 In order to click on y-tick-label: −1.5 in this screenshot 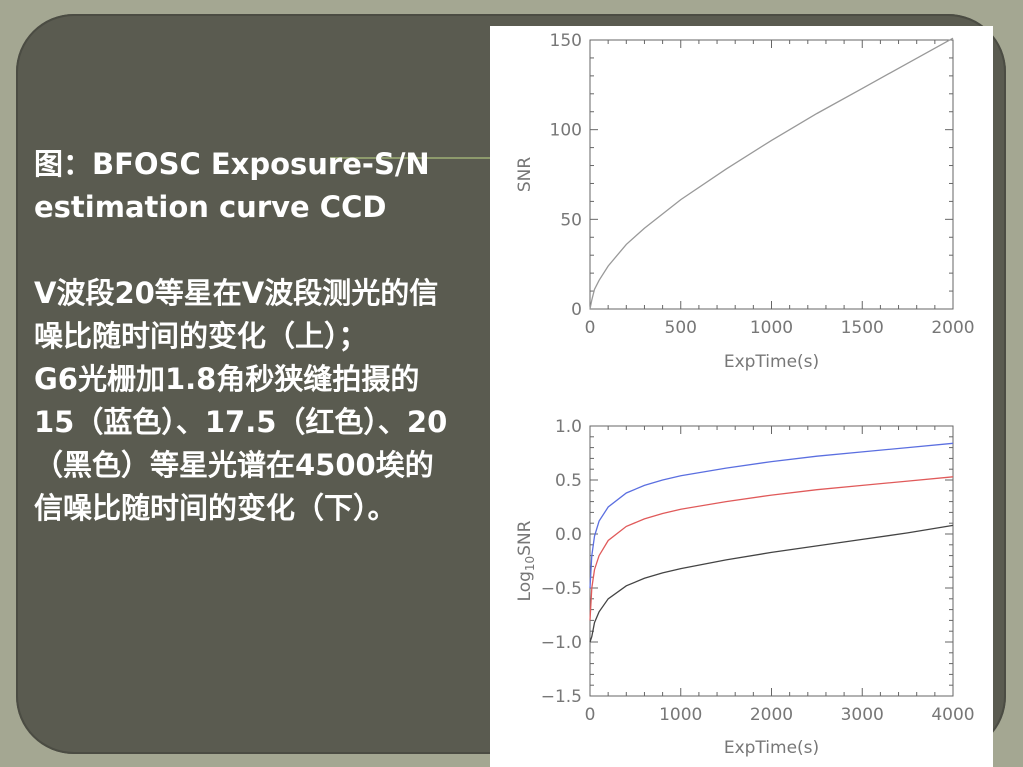, I will do `click(561, 697)`.